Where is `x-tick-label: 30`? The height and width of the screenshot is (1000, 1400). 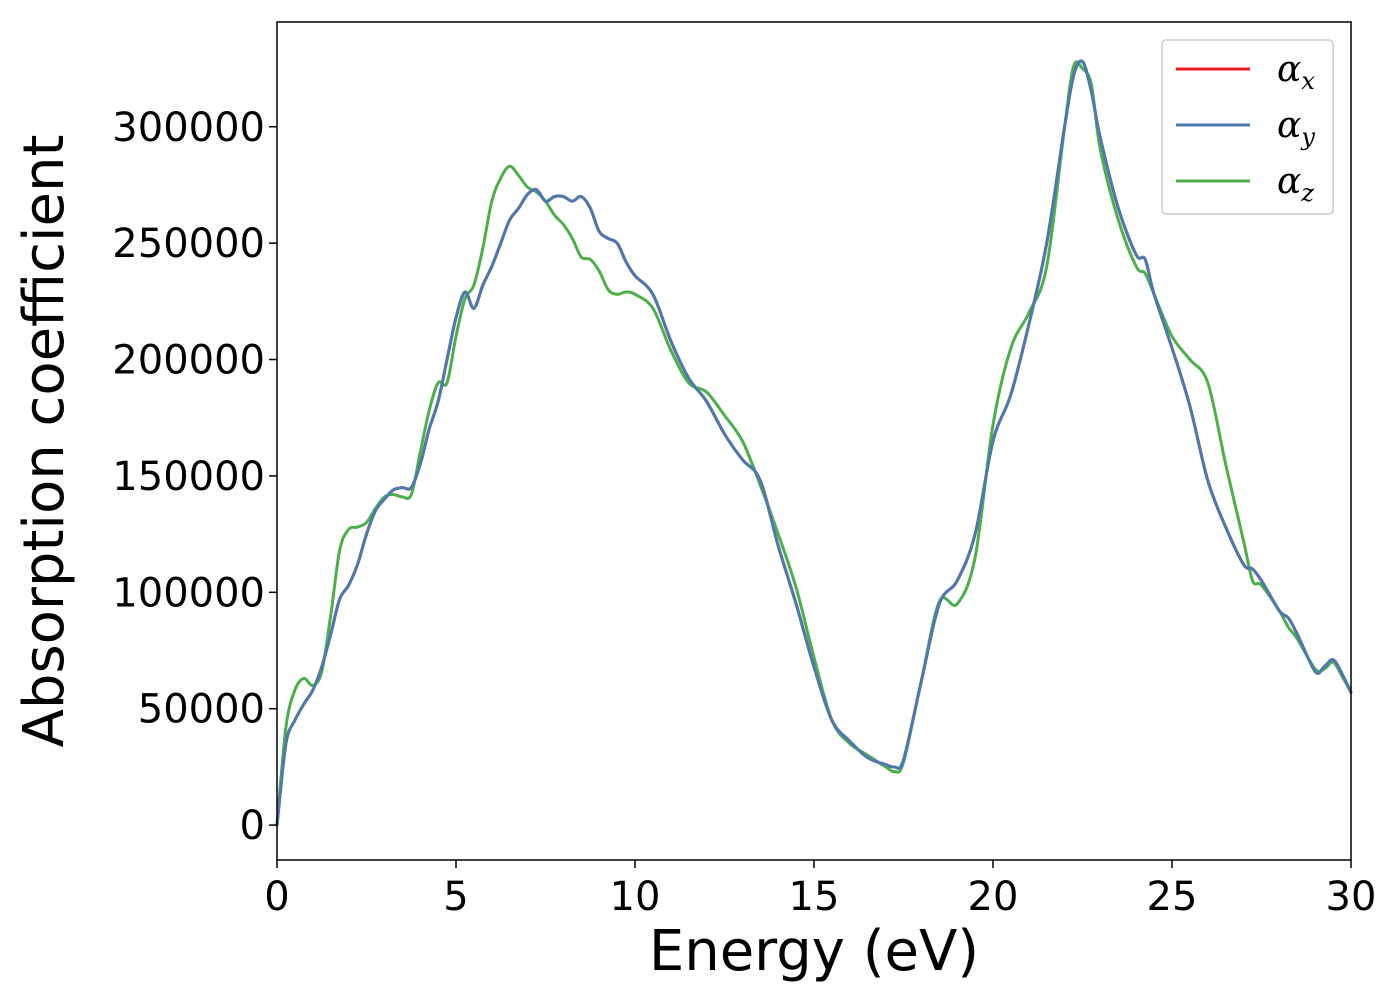
x-tick-label: 30 is located at coordinates (1351, 897).